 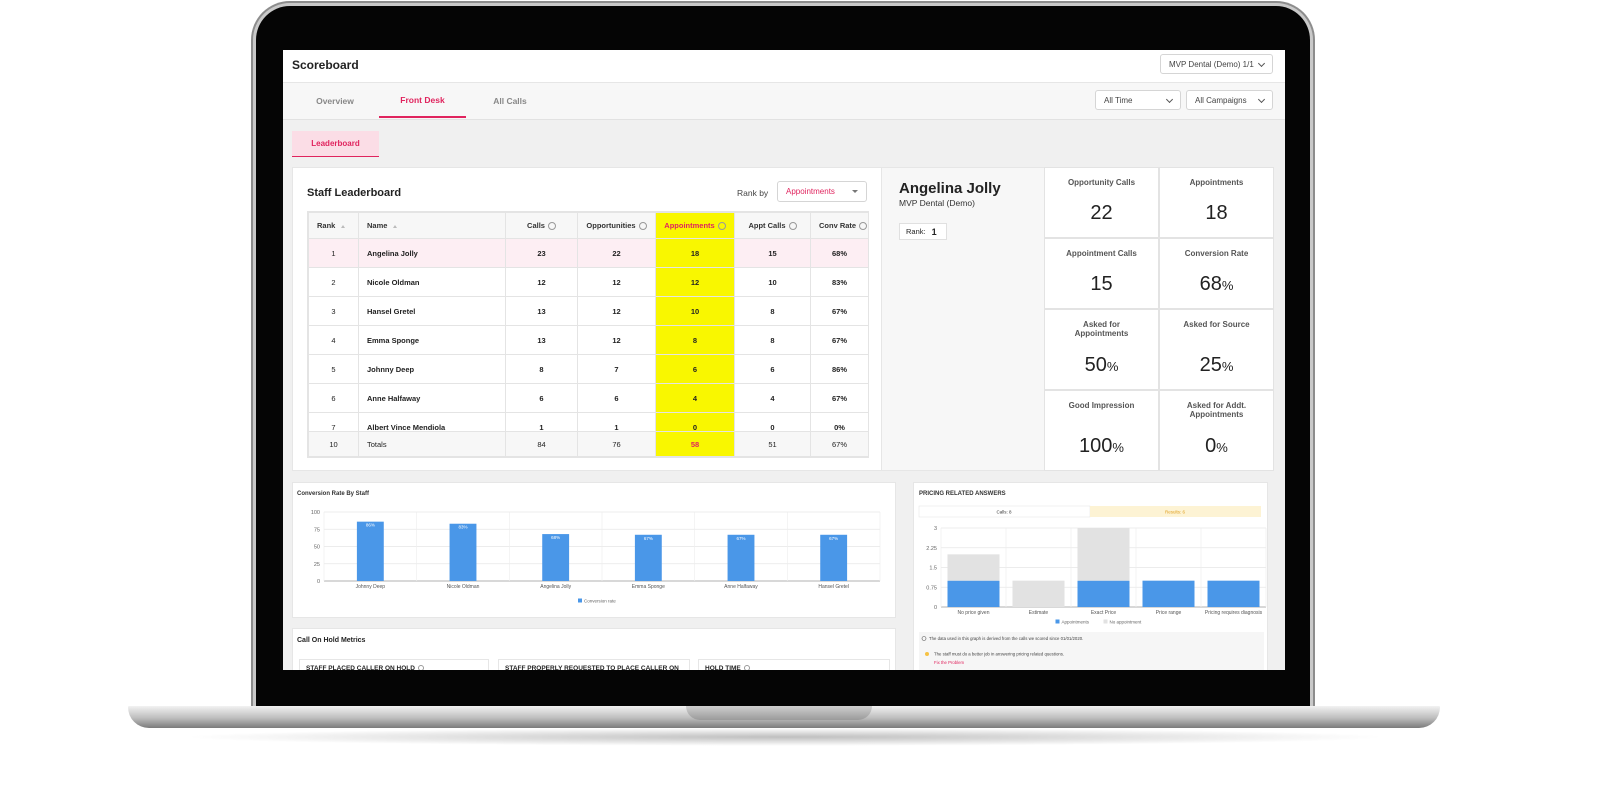 I want to click on filter-select: All Campaigns, so click(x=1229, y=100).